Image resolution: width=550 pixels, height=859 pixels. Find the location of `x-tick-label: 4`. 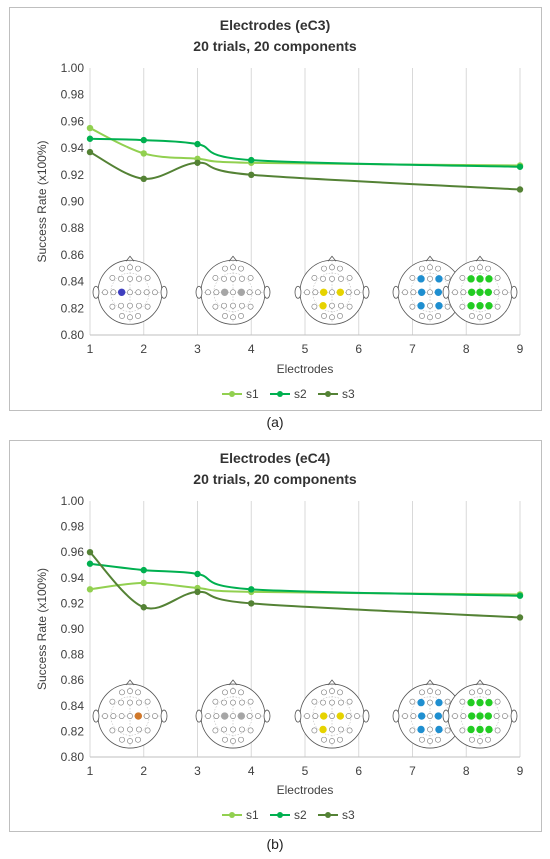

x-tick-label: 4 is located at coordinates (251, 771).